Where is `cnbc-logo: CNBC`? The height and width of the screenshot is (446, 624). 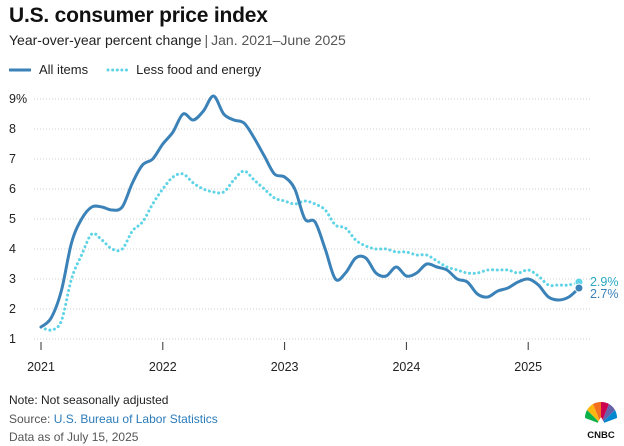 cnbc-logo: CNBC is located at coordinates (601, 421).